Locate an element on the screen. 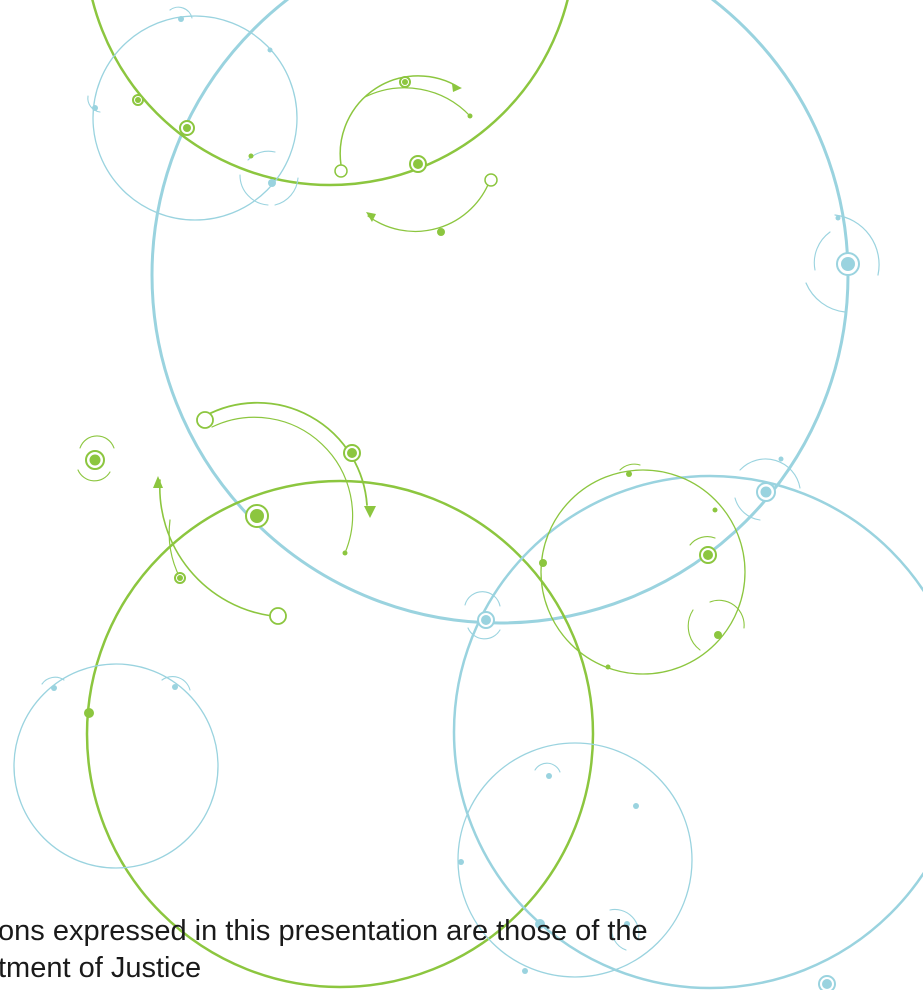 The image size is (923, 990). large-green-circle-top is located at coordinates (330, 93).